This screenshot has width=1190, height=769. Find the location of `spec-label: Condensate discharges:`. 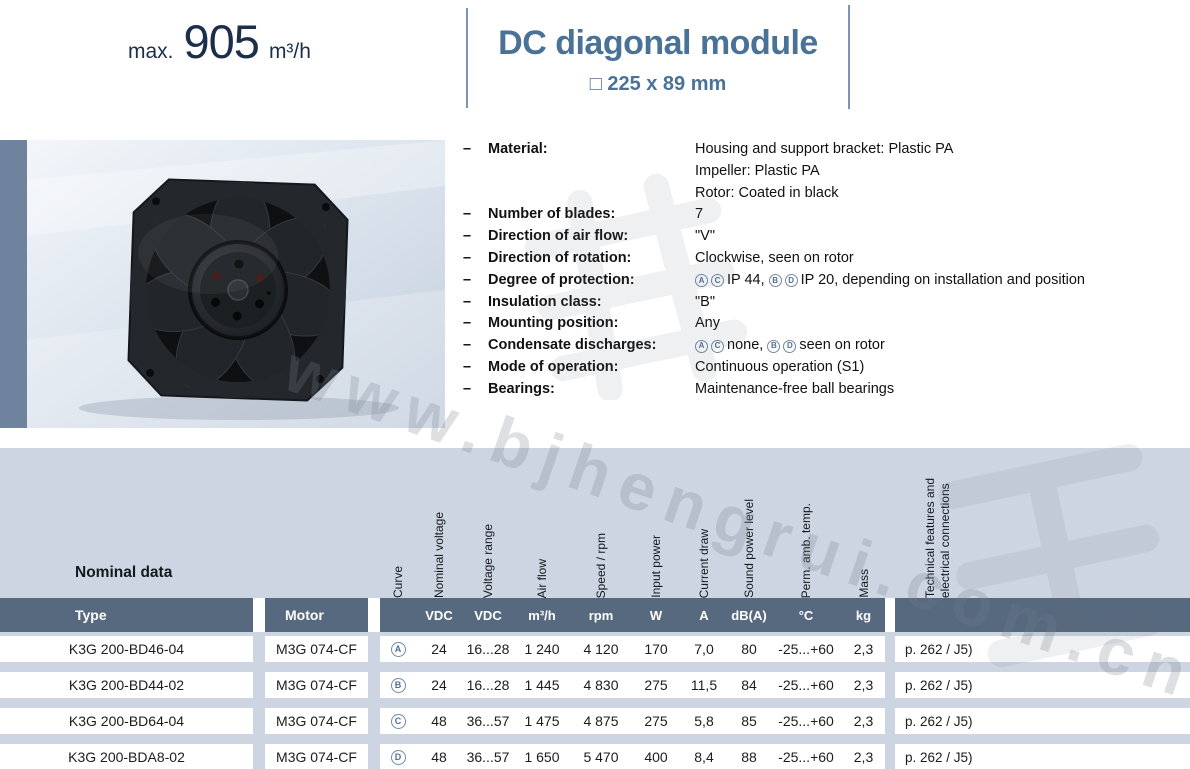

spec-label: Condensate discharges: is located at coordinates (572, 345).